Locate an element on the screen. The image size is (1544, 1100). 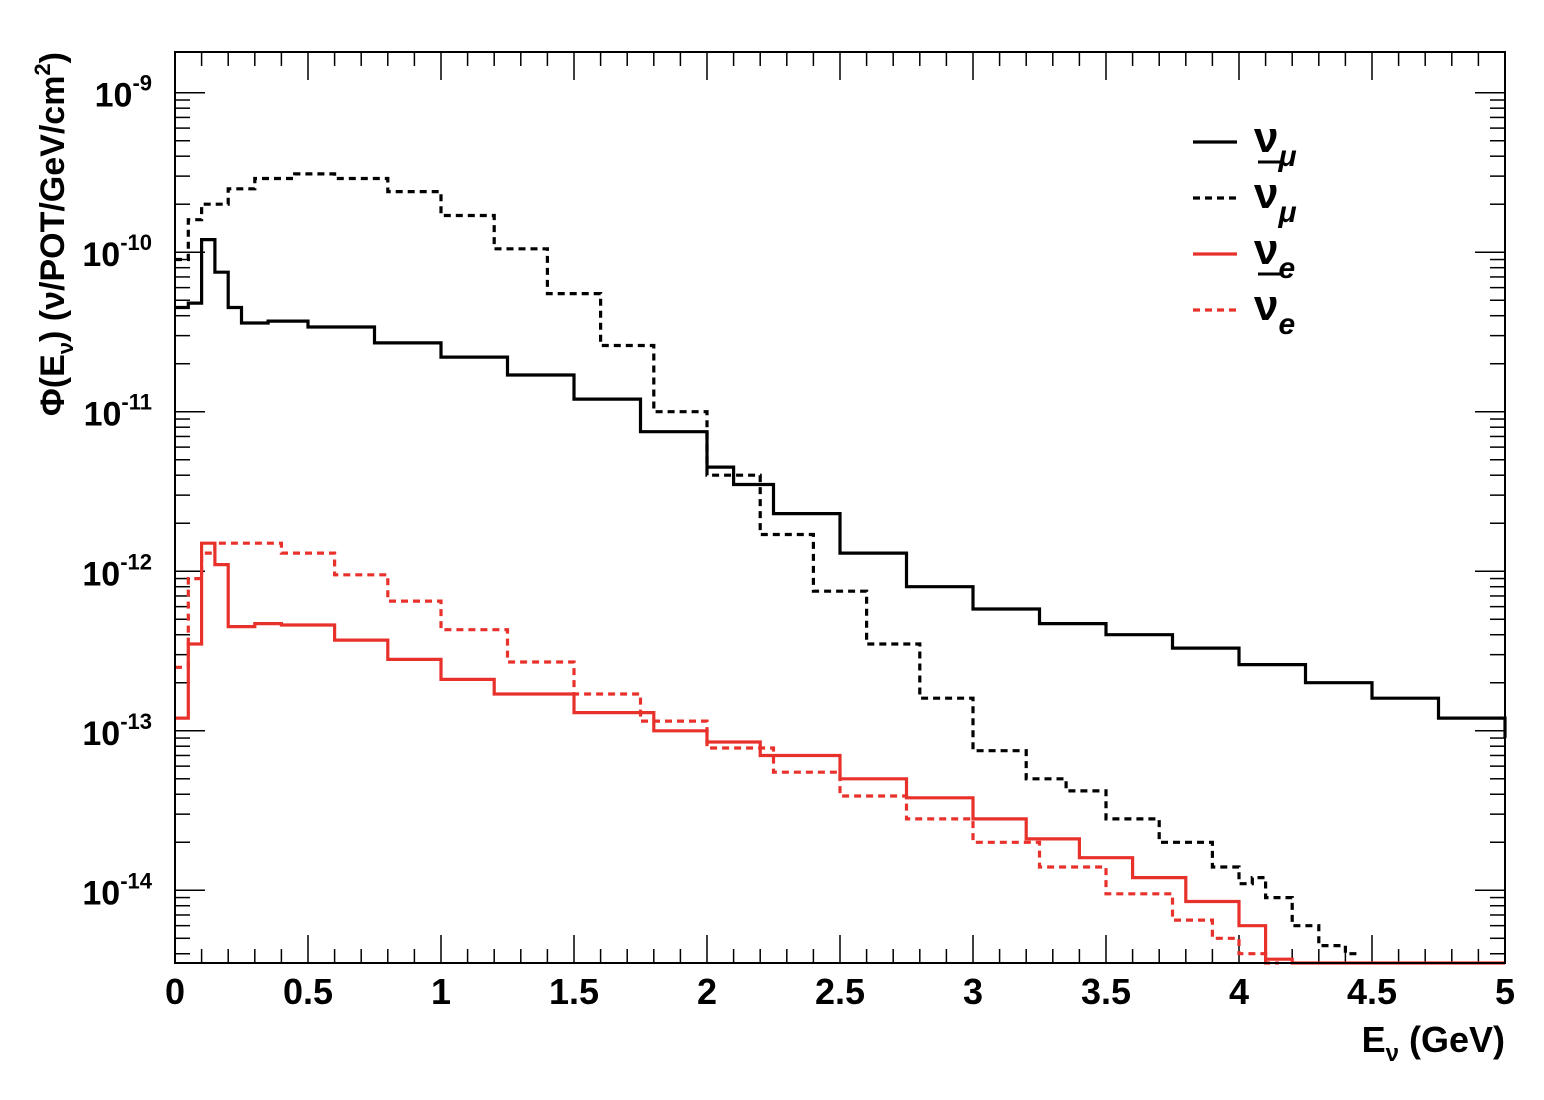
x-tick-label: 3 is located at coordinates (973, 991).